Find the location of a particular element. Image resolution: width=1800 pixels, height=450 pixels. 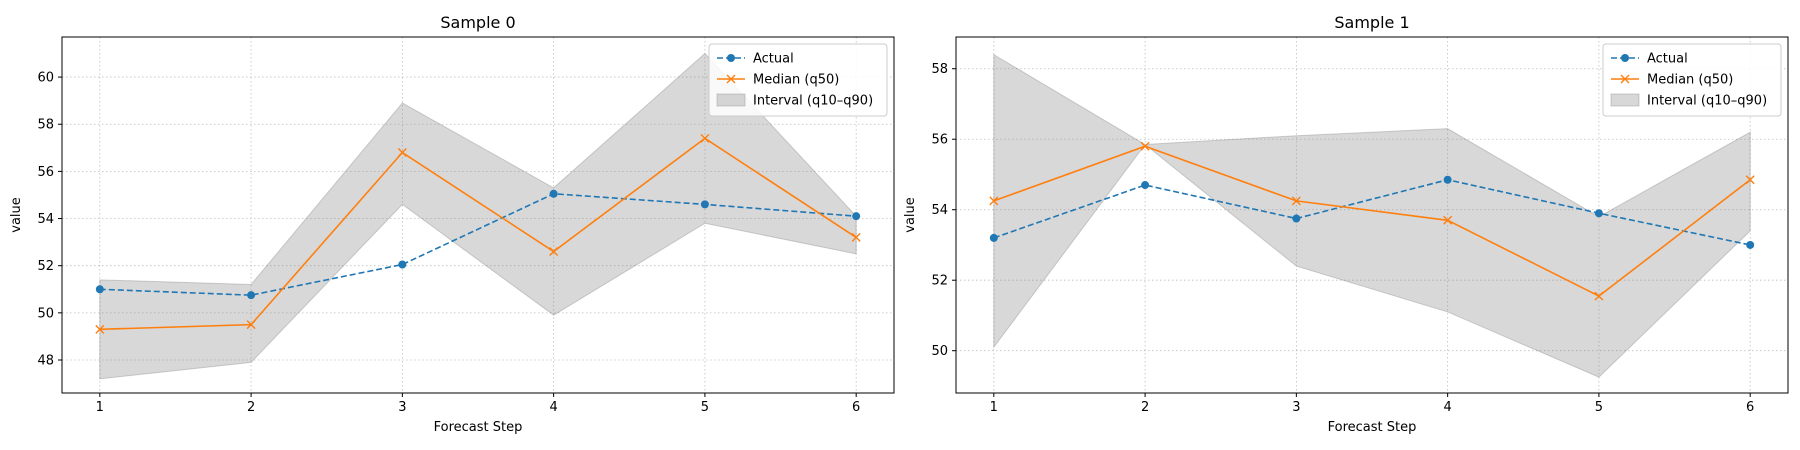

y-tick-label: 60 is located at coordinates (45, 78).